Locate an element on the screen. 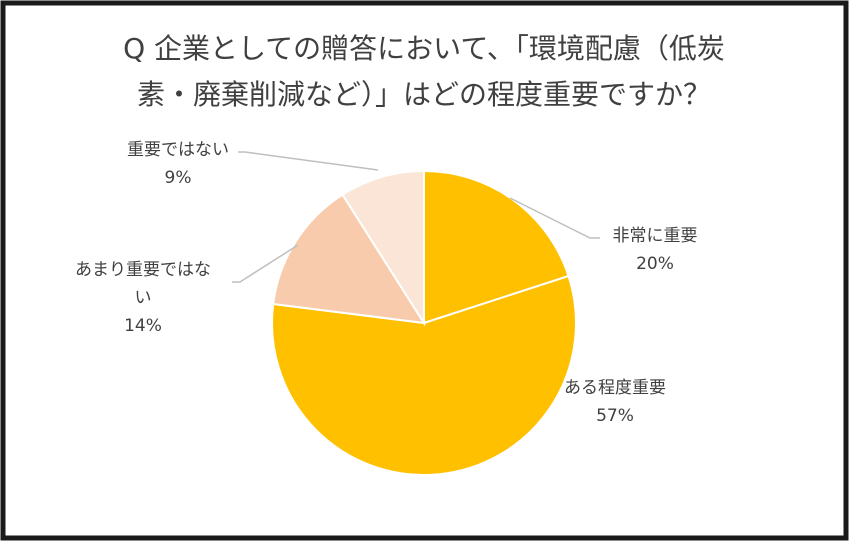 The width and height of the screenshot is (849, 541). category-label: あまり重要ではない is located at coordinates (143, 284).